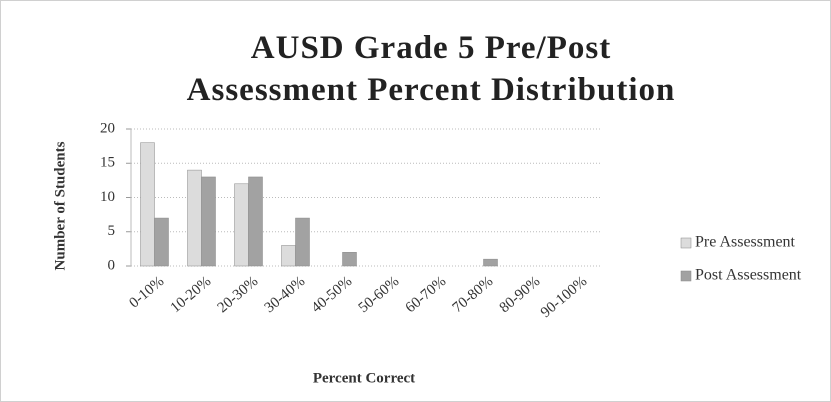 This screenshot has height=402, width=831. I want to click on x-tick-label: 10-20%, so click(191, 294).